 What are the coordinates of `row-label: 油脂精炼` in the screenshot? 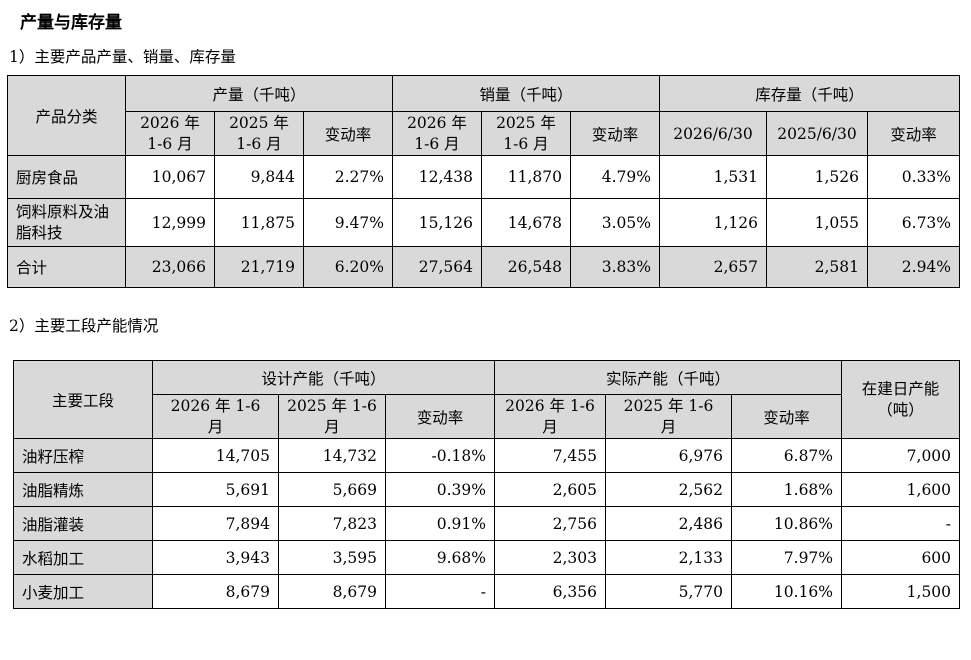 It's located at (83, 489).